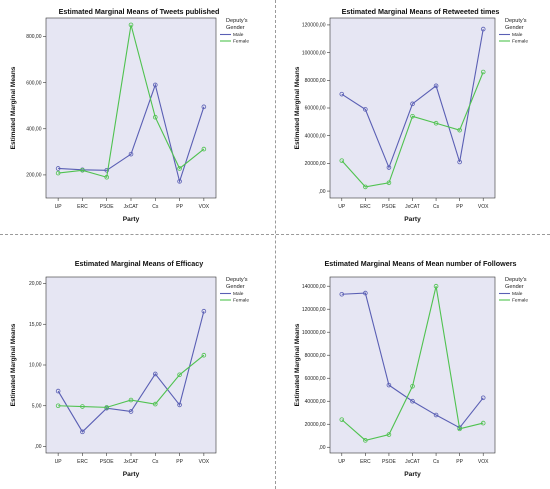 This screenshot has height=489, width=550. What do you see at coordinates (37, 406) in the screenshot?
I see `y-tick-label: 5,00` at bounding box center [37, 406].